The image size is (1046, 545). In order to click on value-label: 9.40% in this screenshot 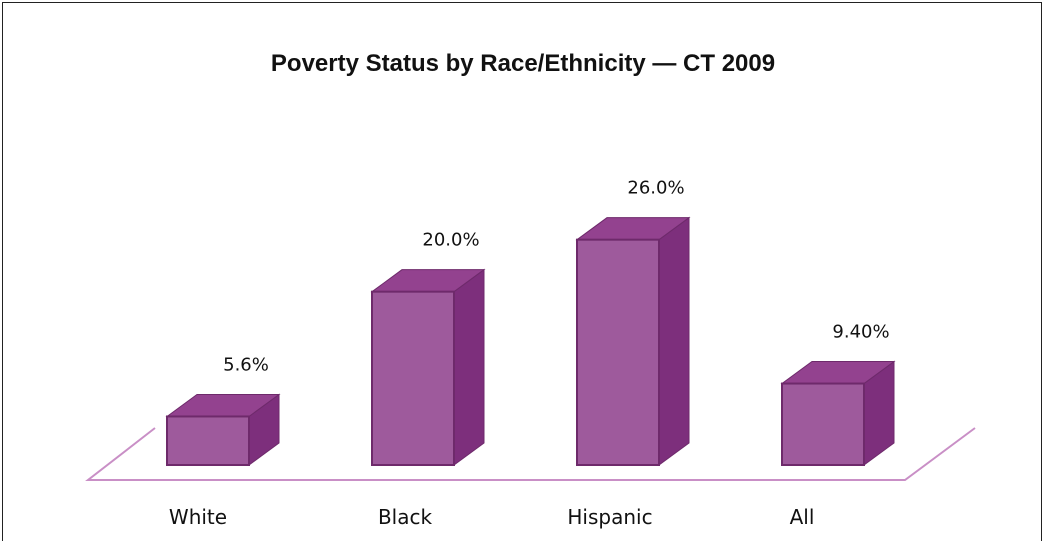, I will do `click(860, 332)`.